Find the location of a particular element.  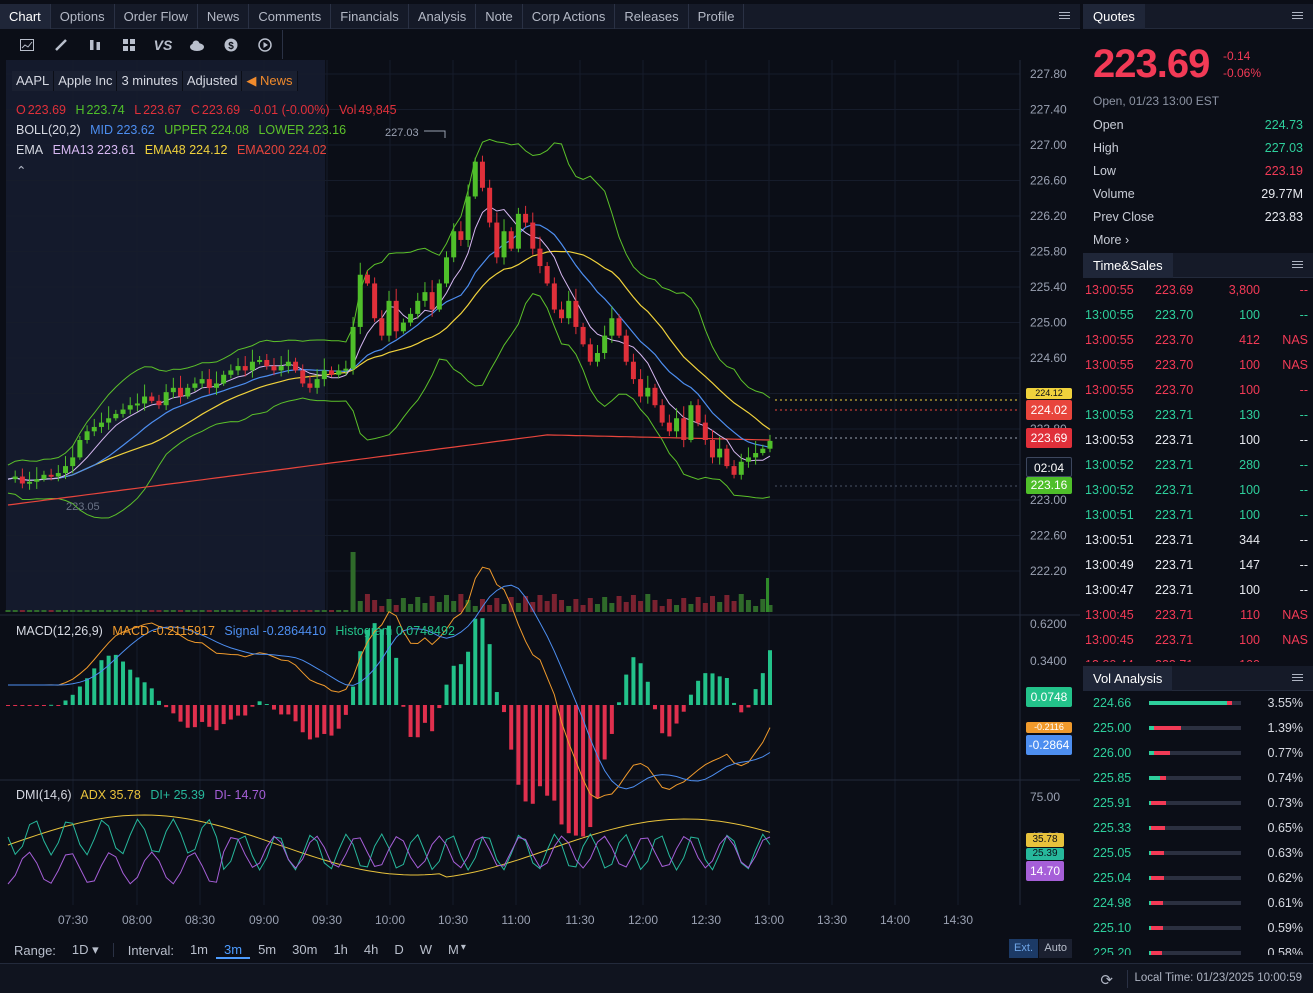

tabs-menu-icon is located at coordinates (1064, 17).